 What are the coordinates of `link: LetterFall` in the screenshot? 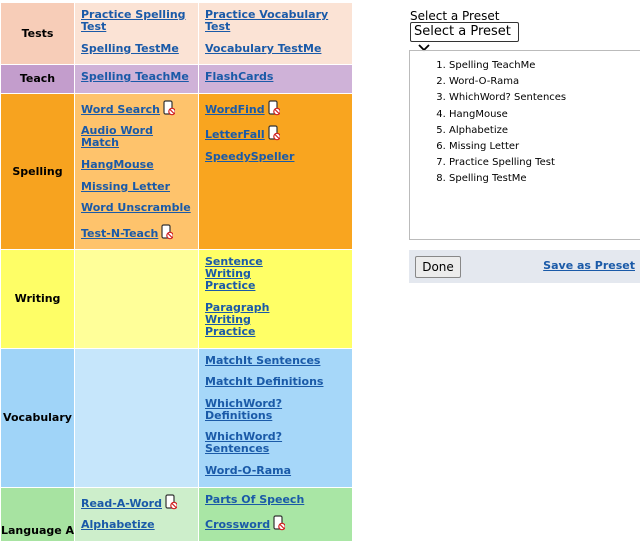 It's located at (275, 133).